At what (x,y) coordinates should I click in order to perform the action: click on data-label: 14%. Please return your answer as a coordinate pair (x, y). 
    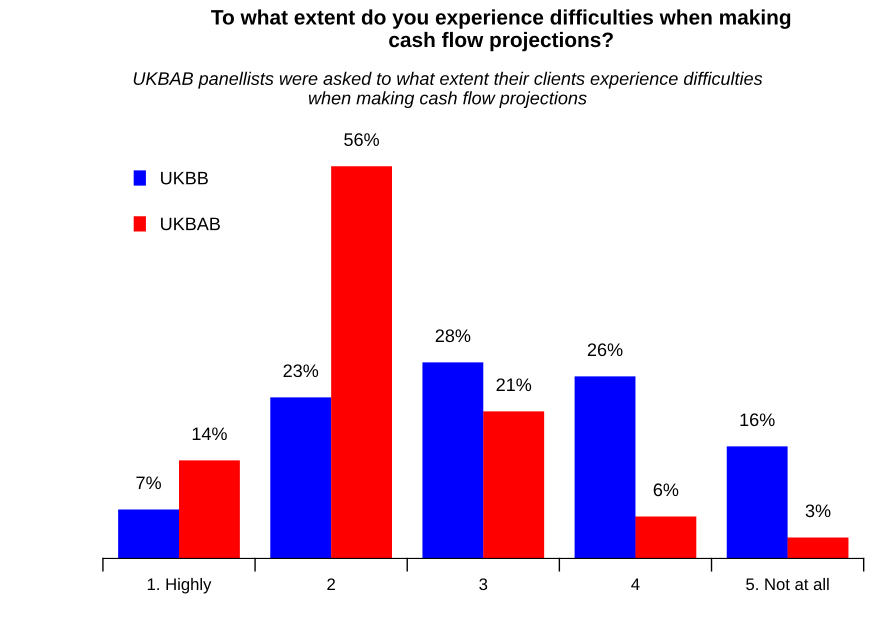
    Looking at the image, I should click on (209, 433).